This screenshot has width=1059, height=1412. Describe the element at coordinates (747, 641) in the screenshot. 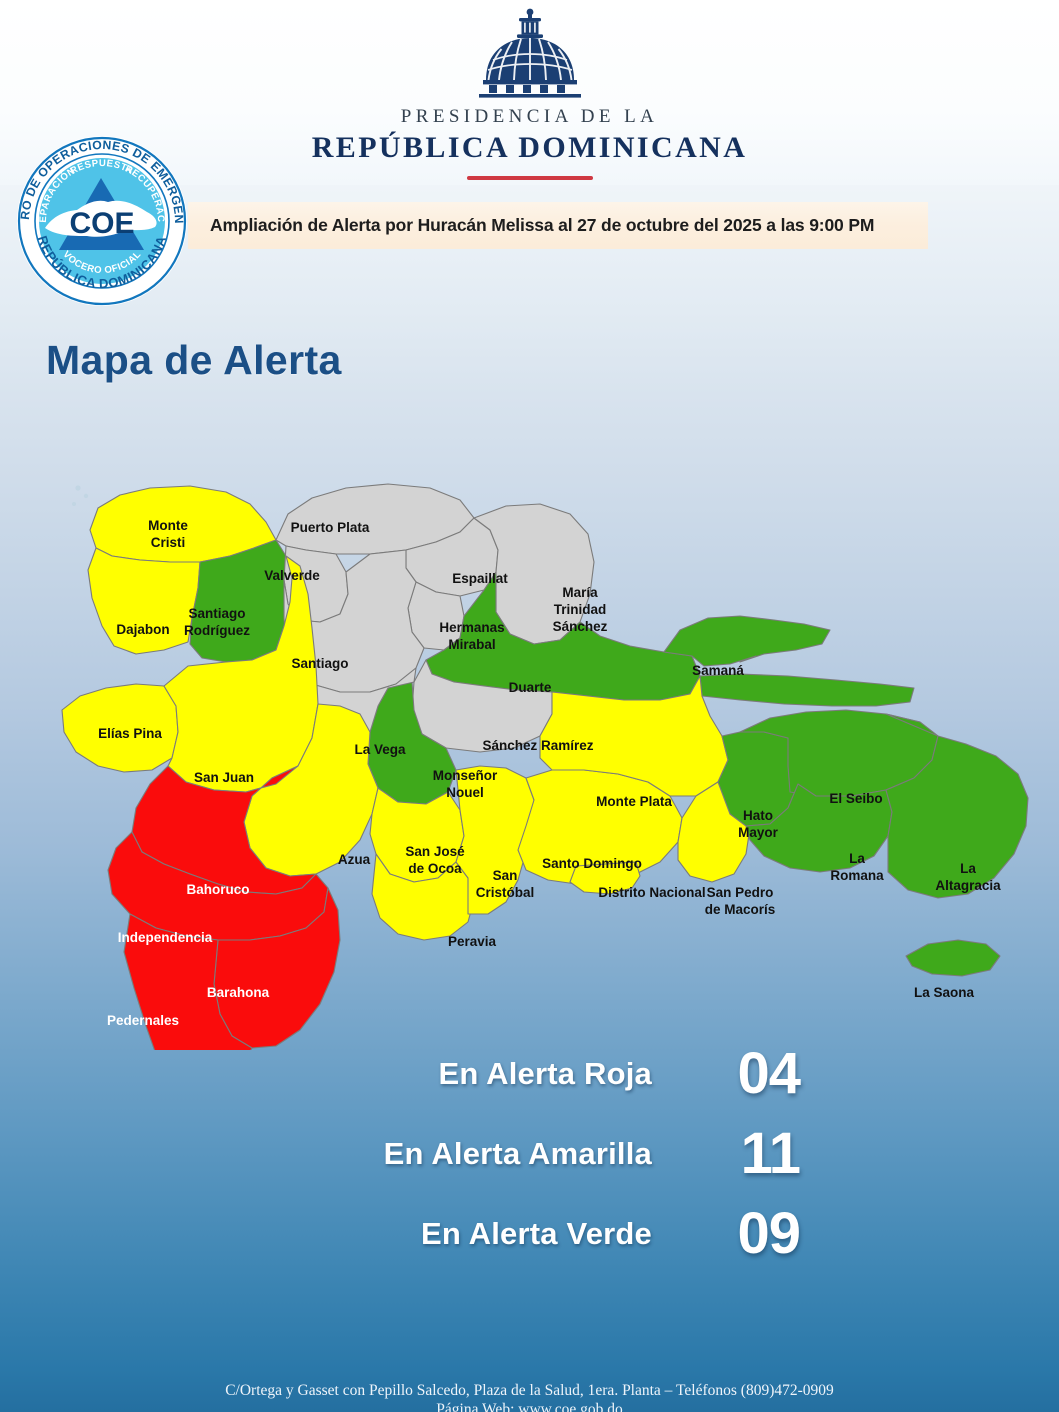

I see `province-shape-samana` at that location.